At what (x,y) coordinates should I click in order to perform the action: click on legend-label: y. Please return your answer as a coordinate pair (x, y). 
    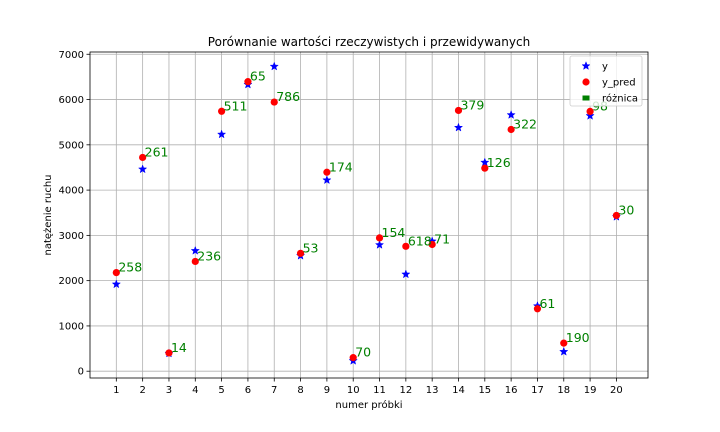
    Looking at the image, I should click on (605, 67).